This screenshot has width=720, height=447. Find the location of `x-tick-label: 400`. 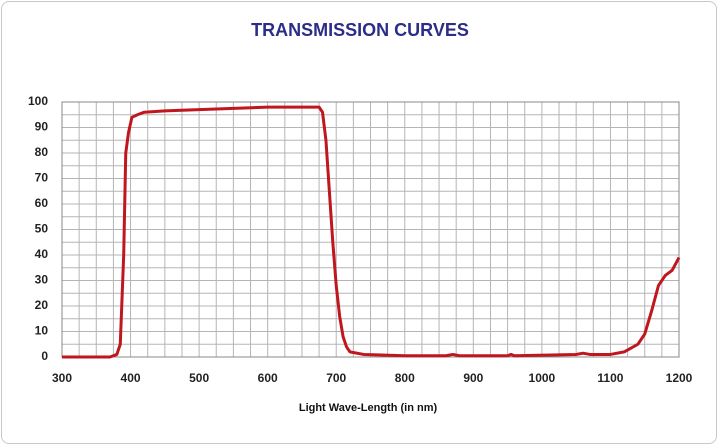

x-tick-label: 400 is located at coordinates (131, 378).